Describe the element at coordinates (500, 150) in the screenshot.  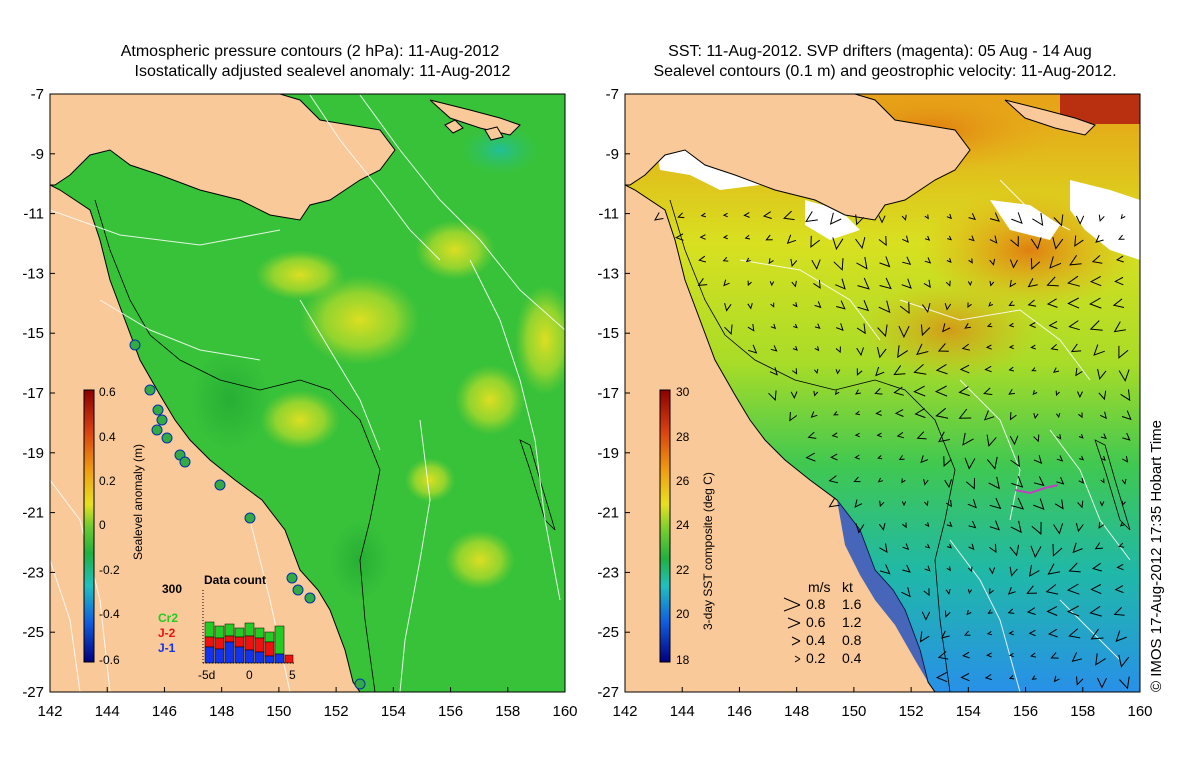
I see `left-anomaly-cyan` at that location.